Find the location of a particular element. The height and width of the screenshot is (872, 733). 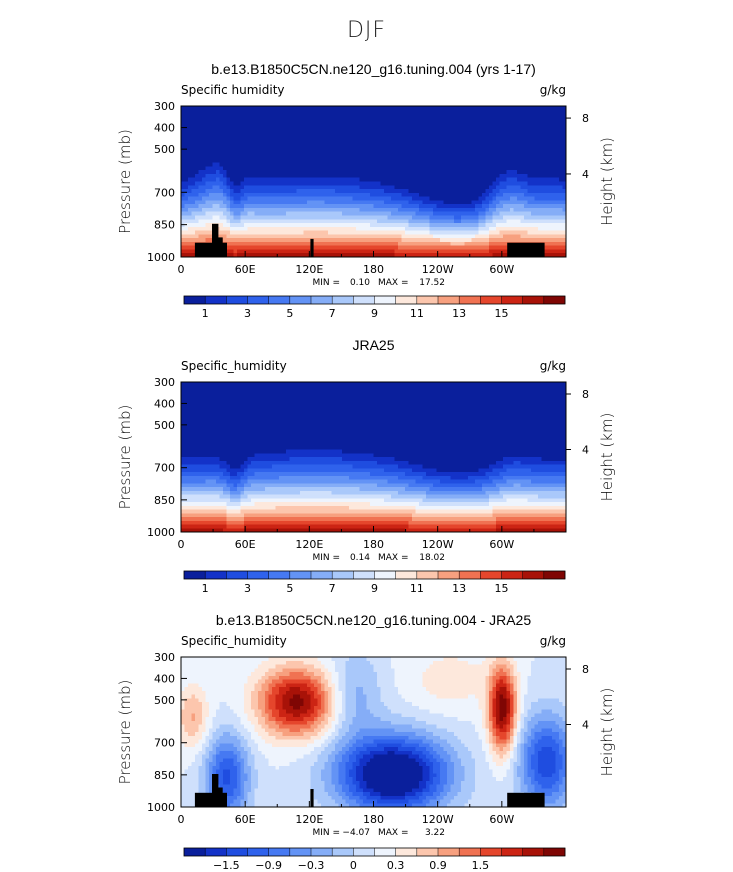

ytick-label: 1000 is located at coordinates (161, 257).